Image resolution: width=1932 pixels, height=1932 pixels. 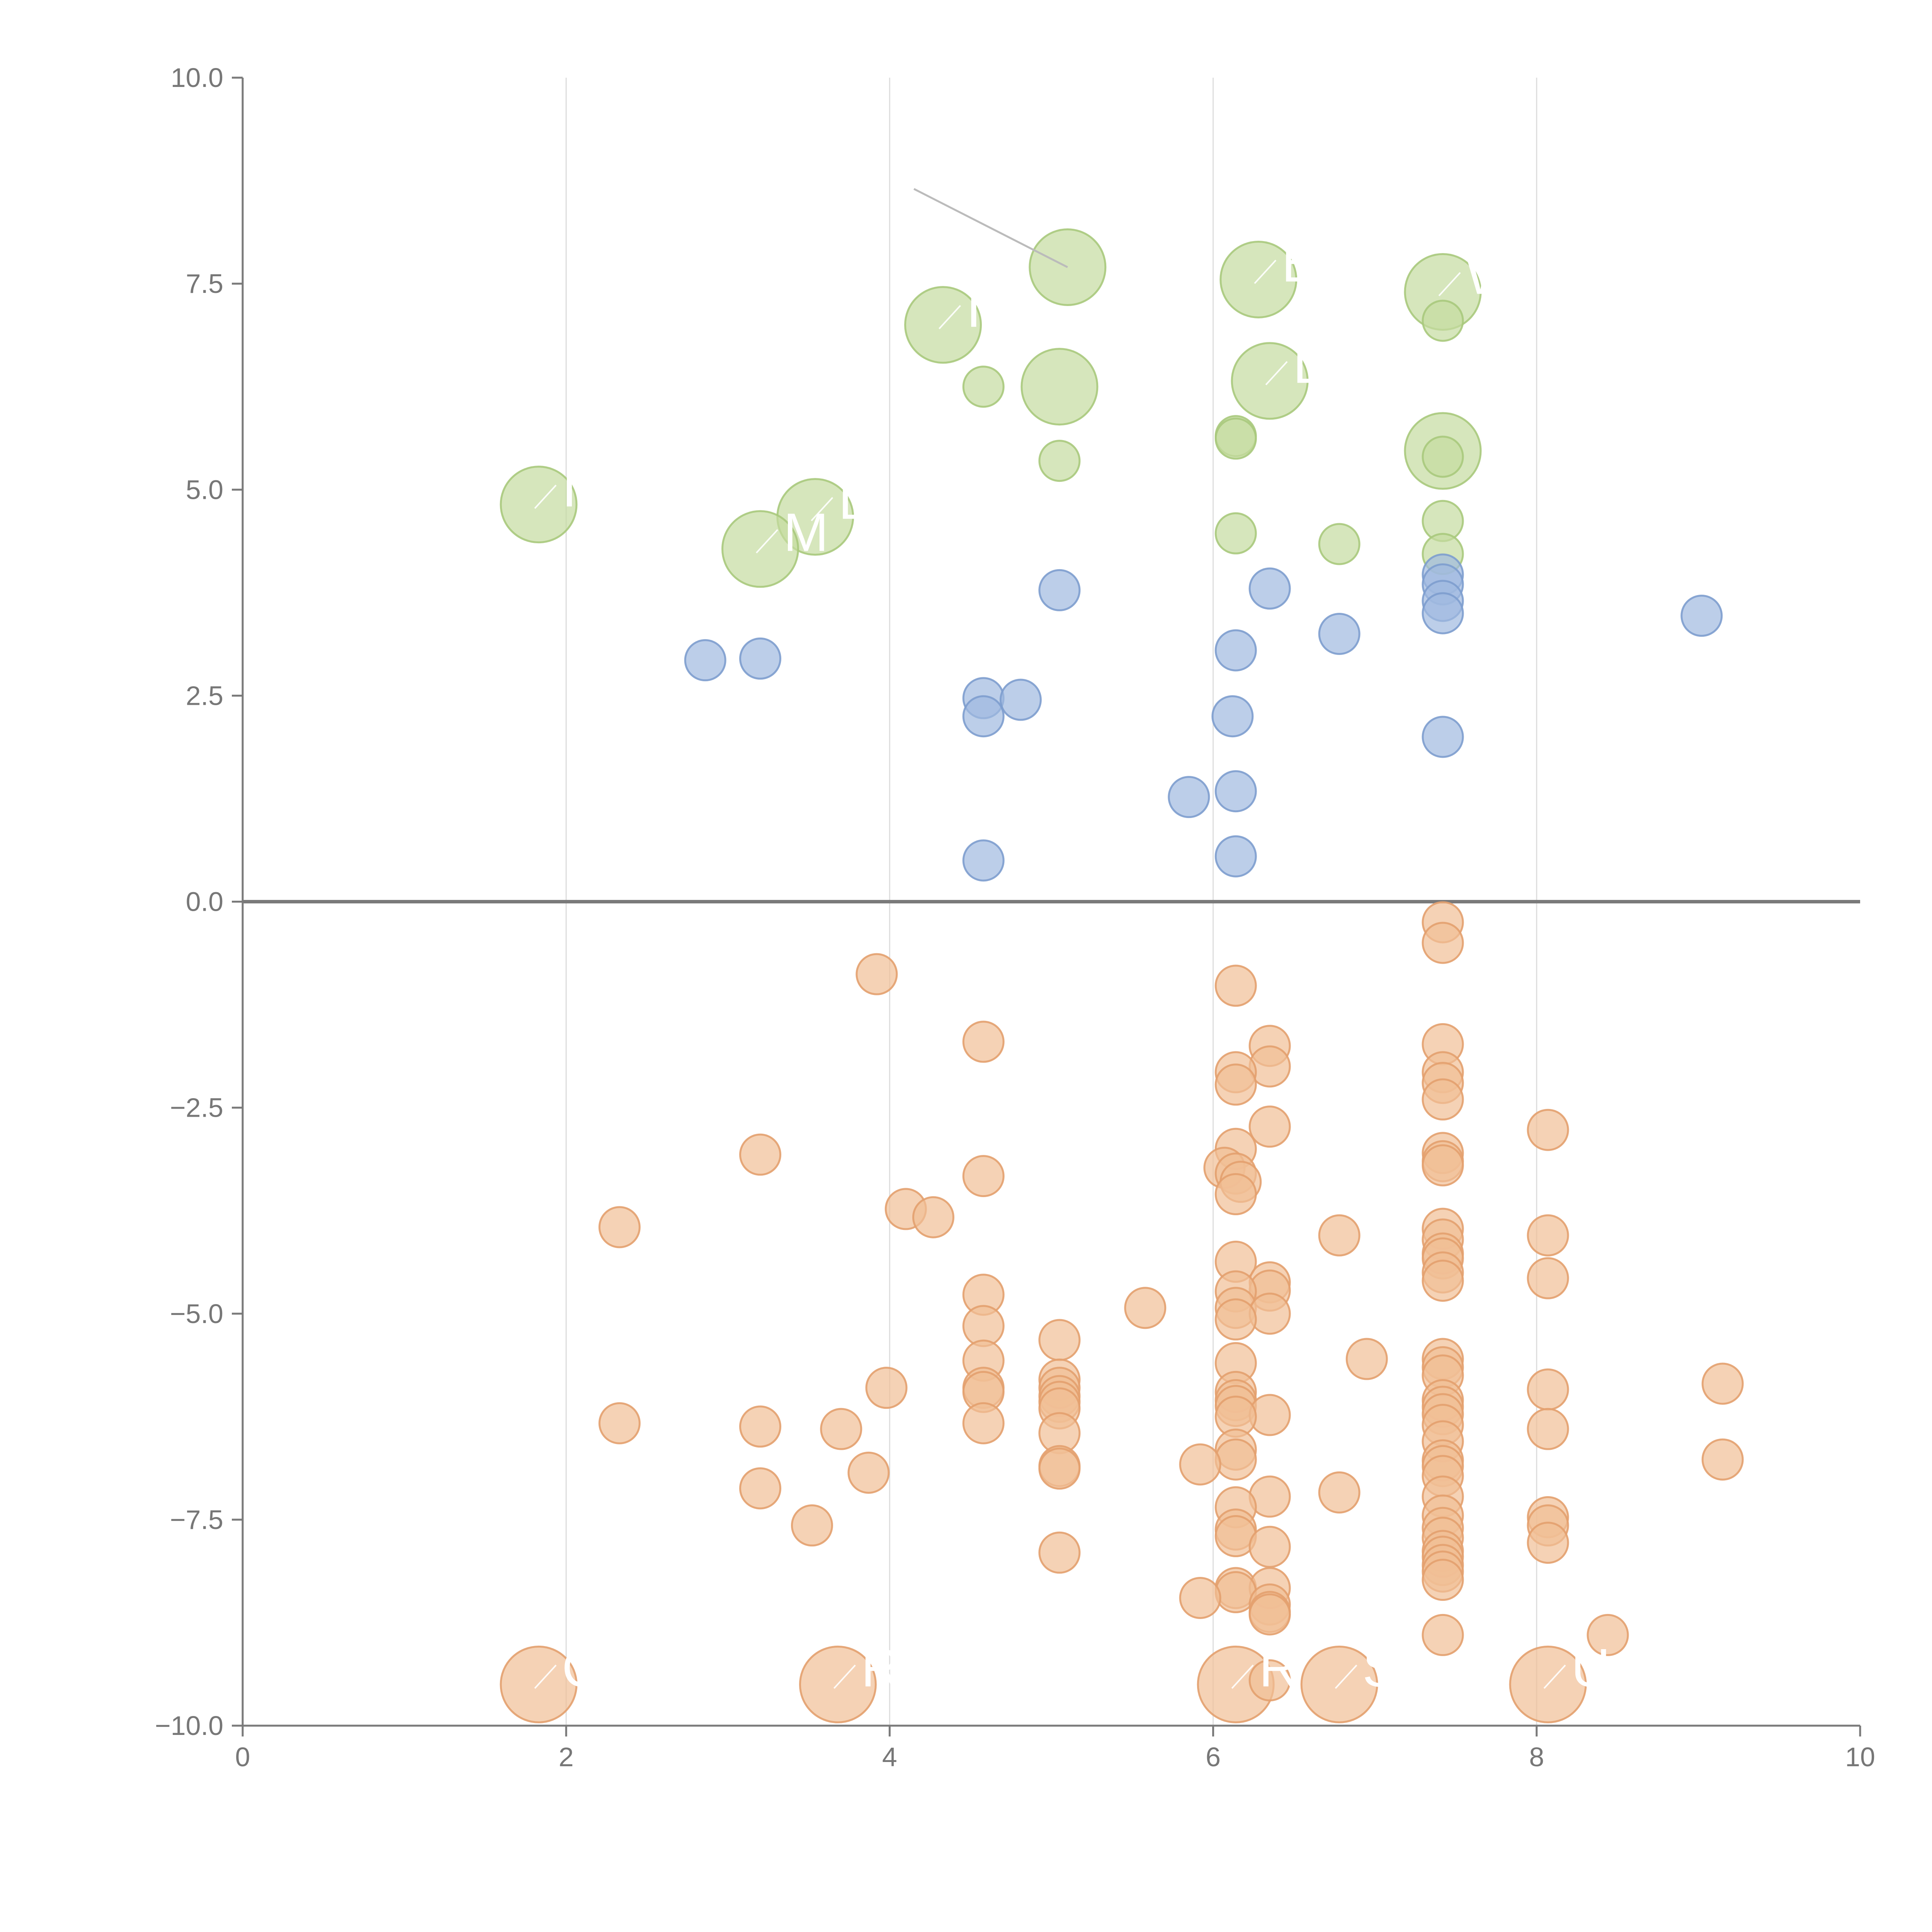 I want to click on bubble-label: U, so click(x=1590, y=1668).